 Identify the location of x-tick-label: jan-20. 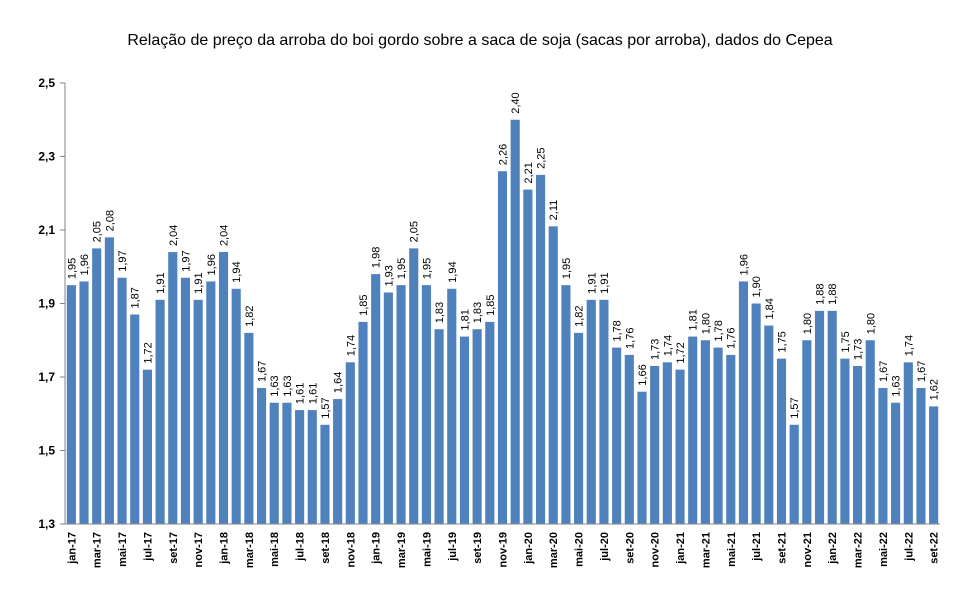
(529, 548).